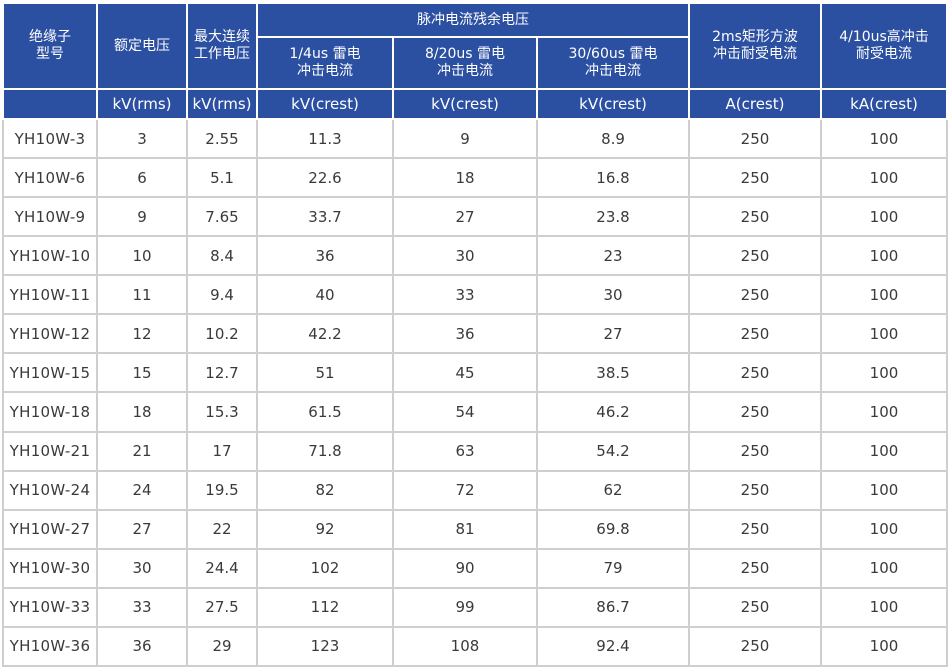 The width and height of the screenshot is (948, 669). Describe the element at coordinates (475, 178) in the screenshot. I see `table-row: YH10W-6 6 5.1 22.6 18 16.8 250 100` at that location.